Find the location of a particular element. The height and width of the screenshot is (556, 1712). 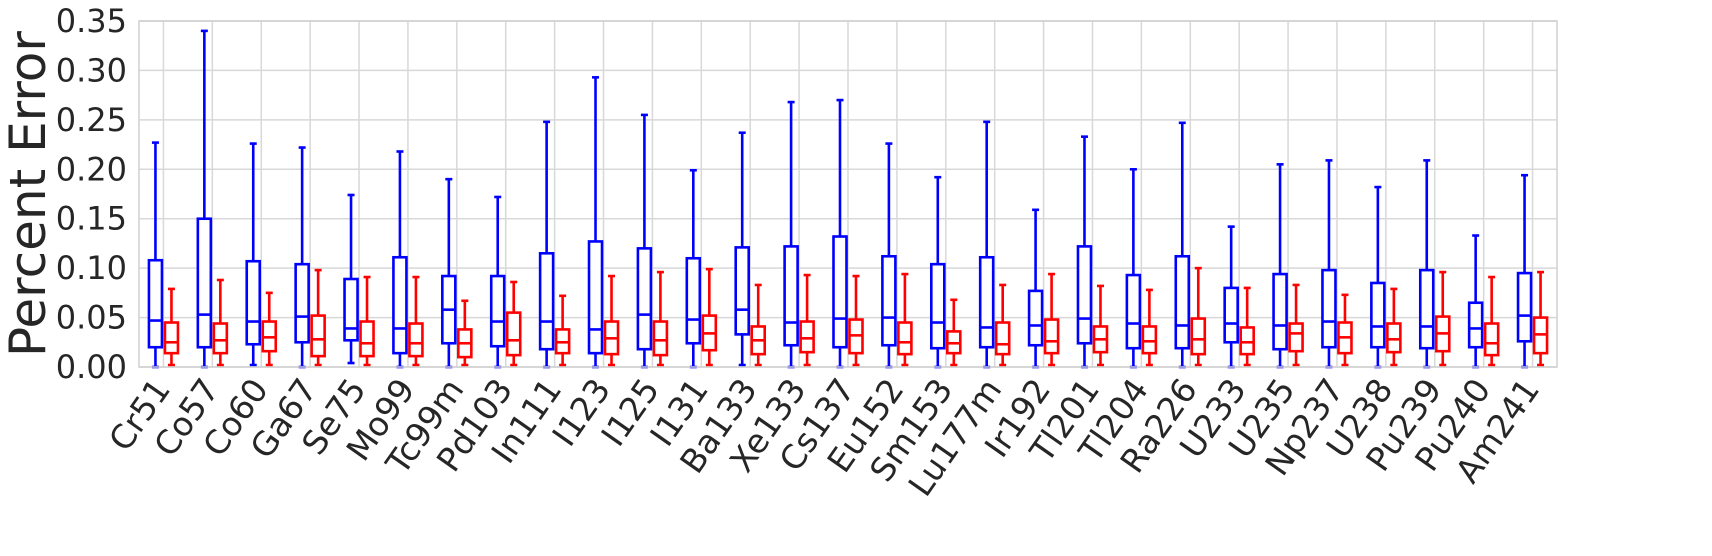

y-tick-label: 0.00 is located at coordinates (91, 367).